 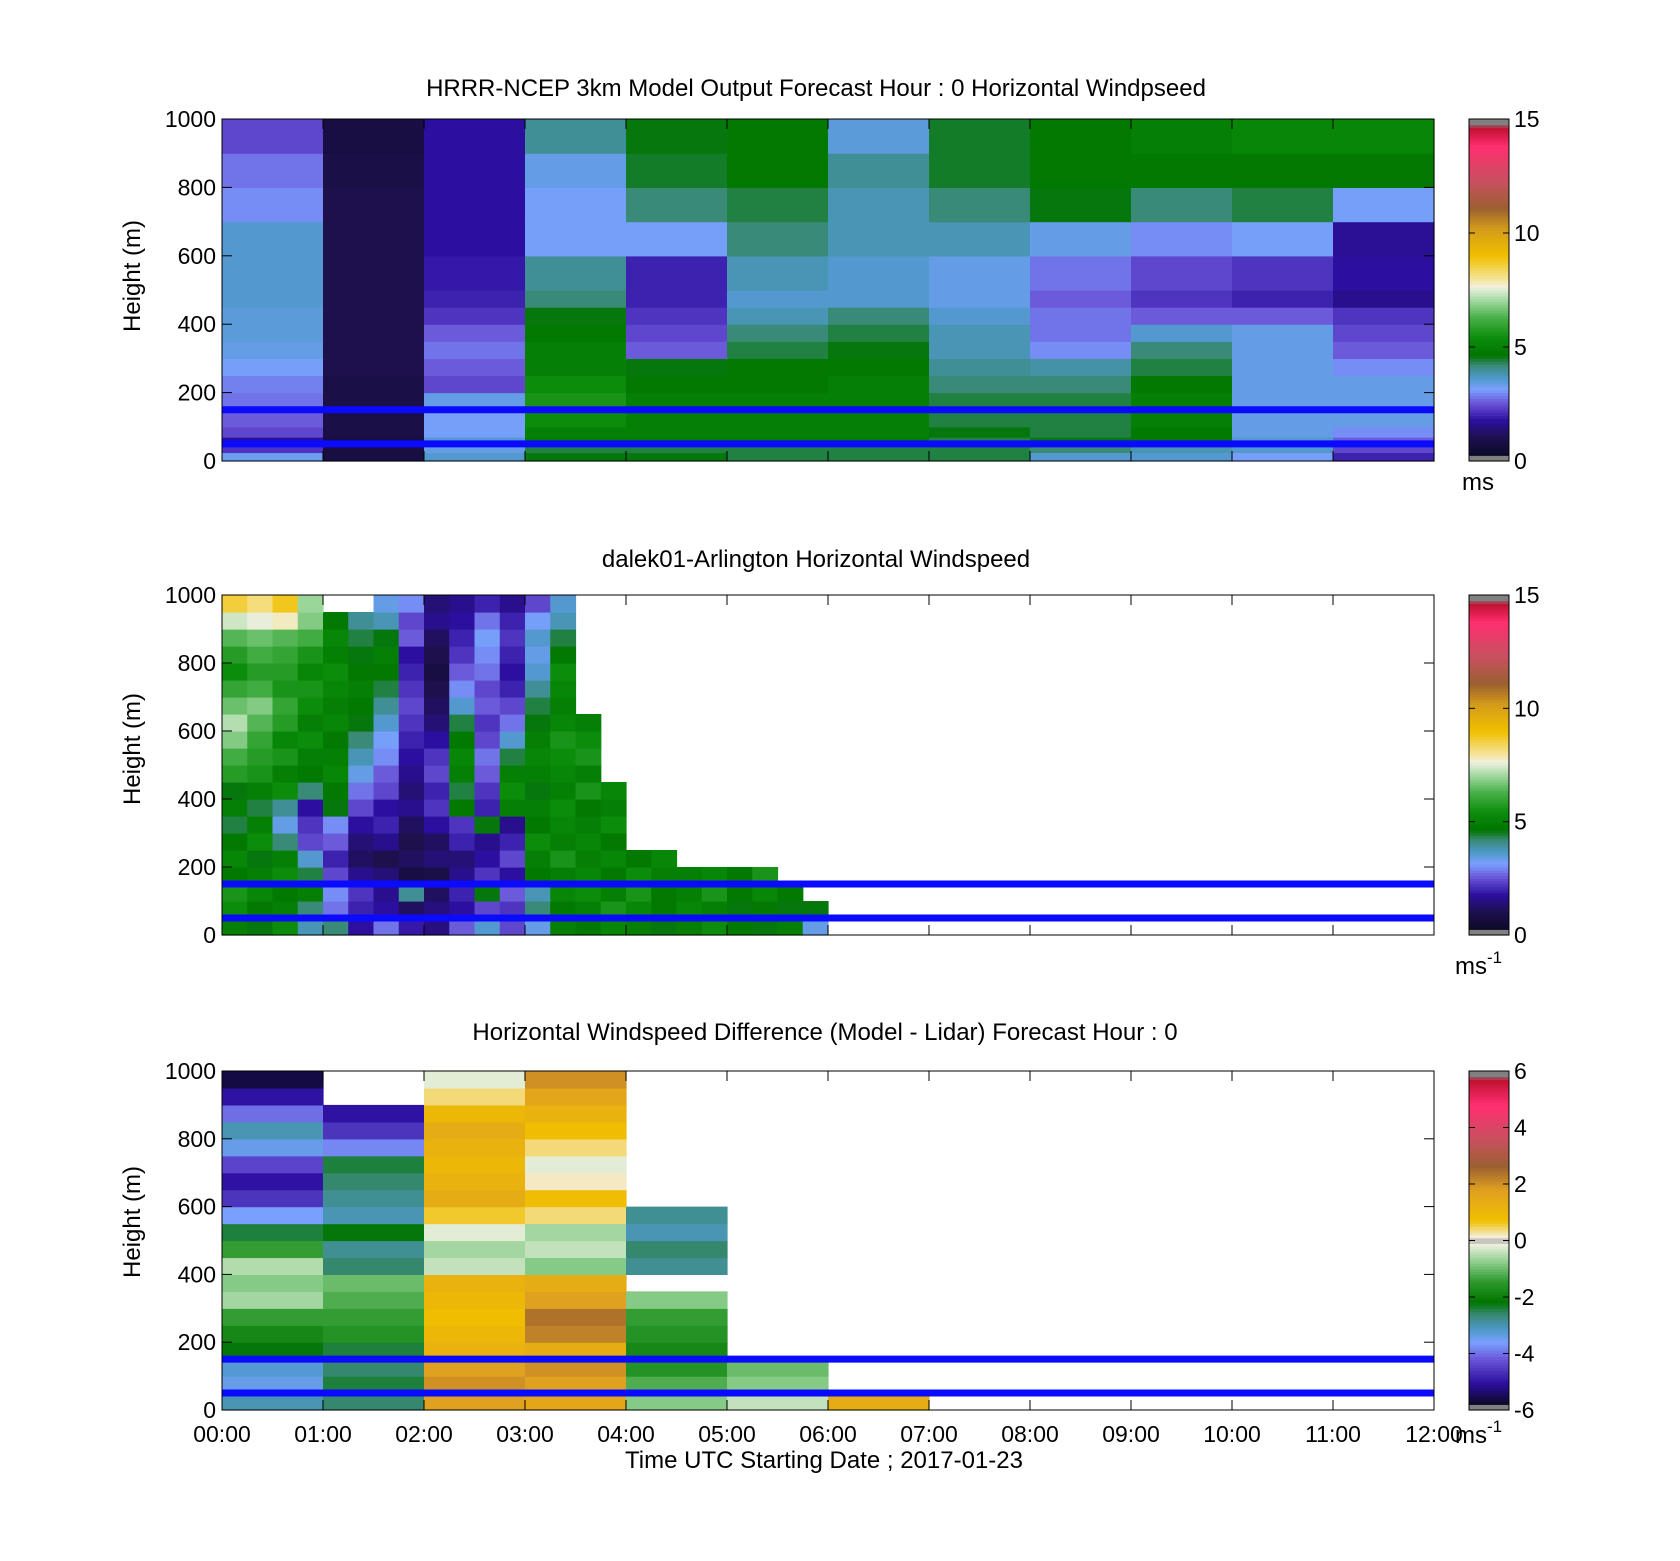 I want to click on panel-model-colorbar: 0 5 10 15, so click(x=1504, y=290).